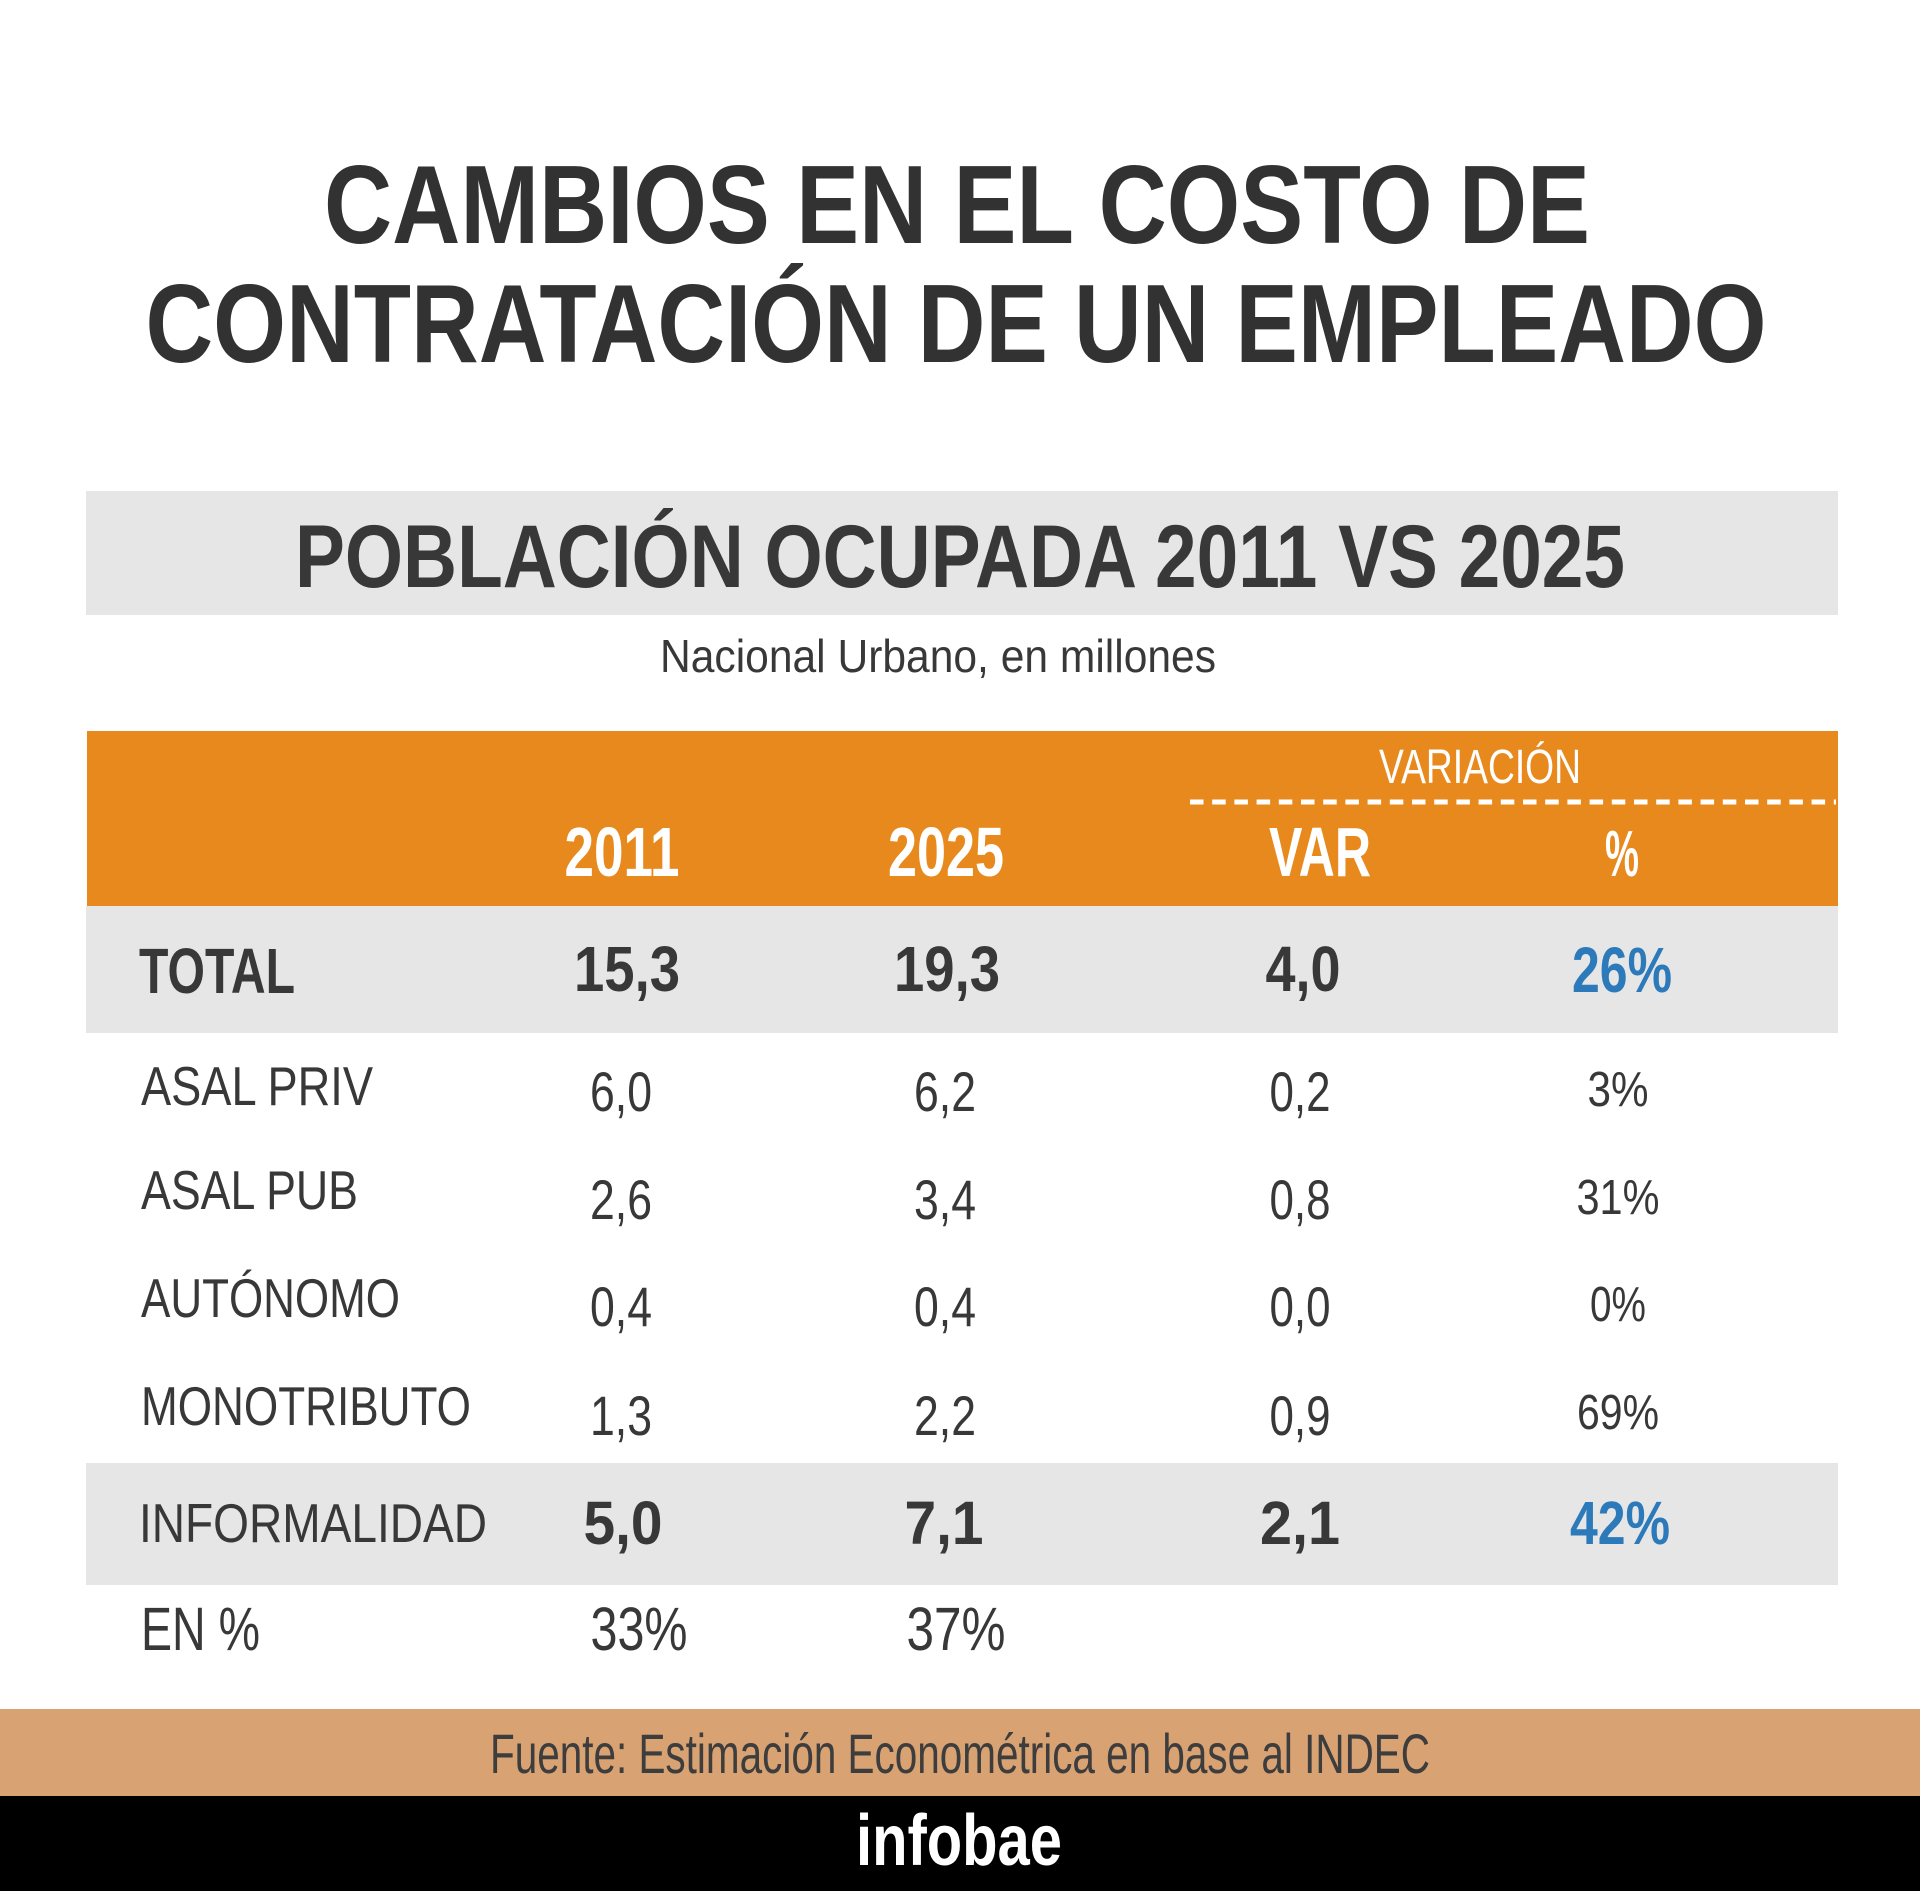 The height and width of the screenshot is (1891, 1920). Describe the element at coordinates (956, 1629) in the screenshot. I see `svg-text: 37%` at that location.